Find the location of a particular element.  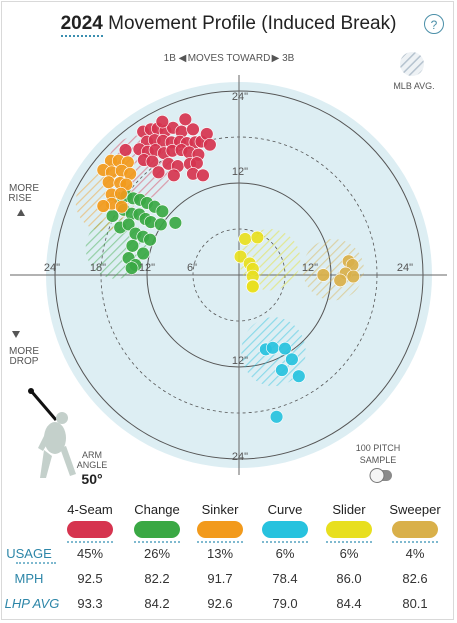

moves-toward-right: ▶ 3B is located at coordinates (283, 58).